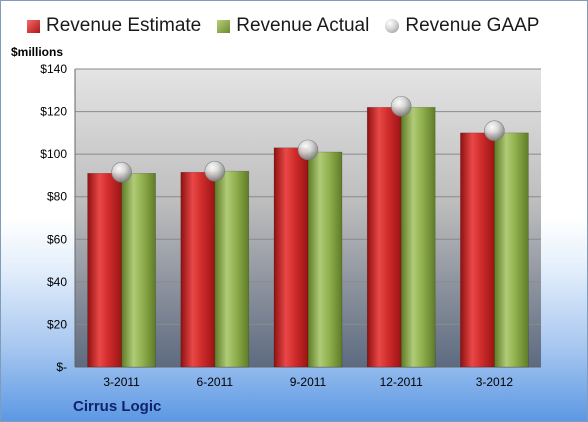  I want to click on legend-item-actual: Revenue Actual, so click(293, 26).